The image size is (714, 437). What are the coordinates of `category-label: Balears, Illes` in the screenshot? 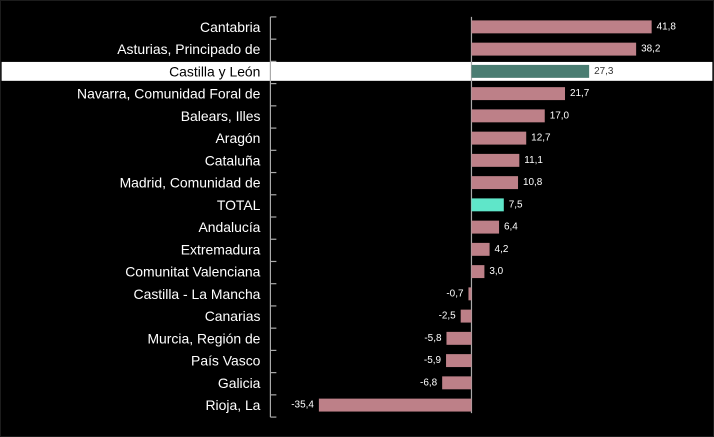 It's located at (221, 116).